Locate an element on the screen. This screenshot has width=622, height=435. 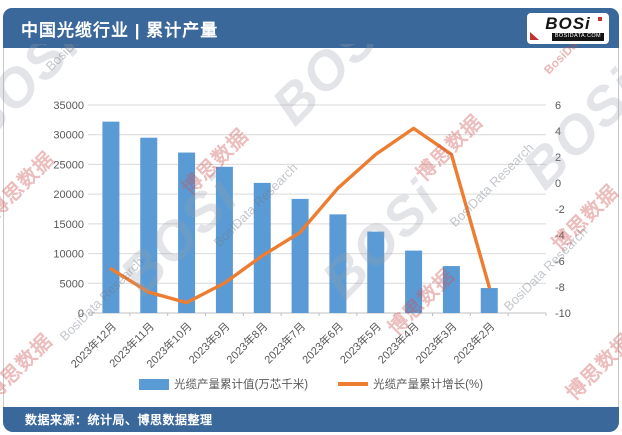
y-axis-right-label: -6 is located at coordinates (560, 262).